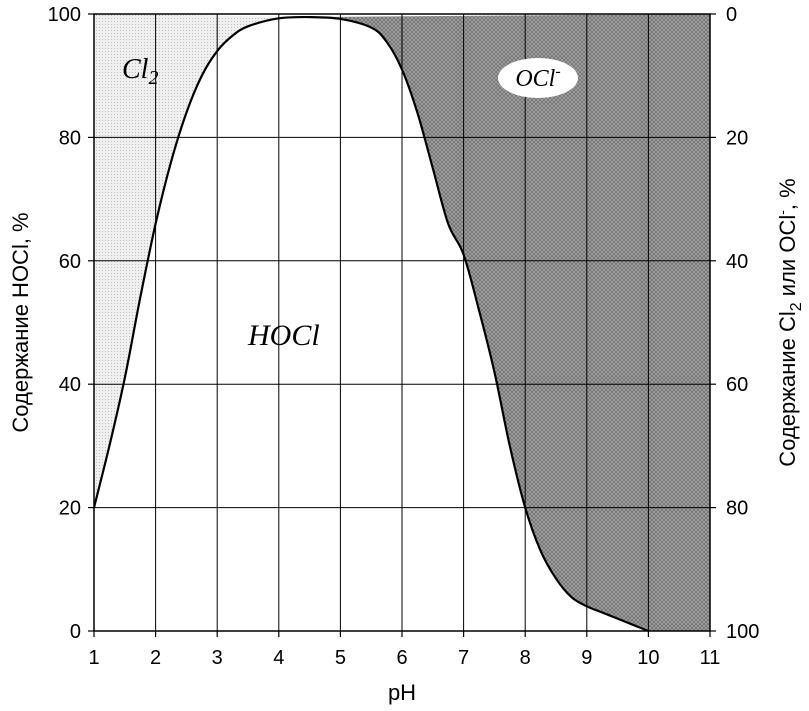 The height and width of the screenshot is (711, 809). What do you see at coordinates (70, 509) in the screenshot?
I see `y-left-tick-label-20: 20` at bounding box center [70, 509].